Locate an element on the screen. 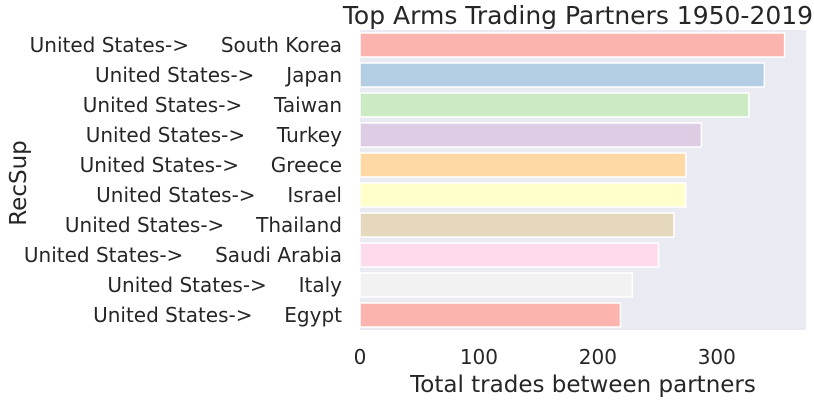 The image size is (814, 403). chart-title: Top Arms Trading Partners 1950-2019 is located at coordinates (577, 15).